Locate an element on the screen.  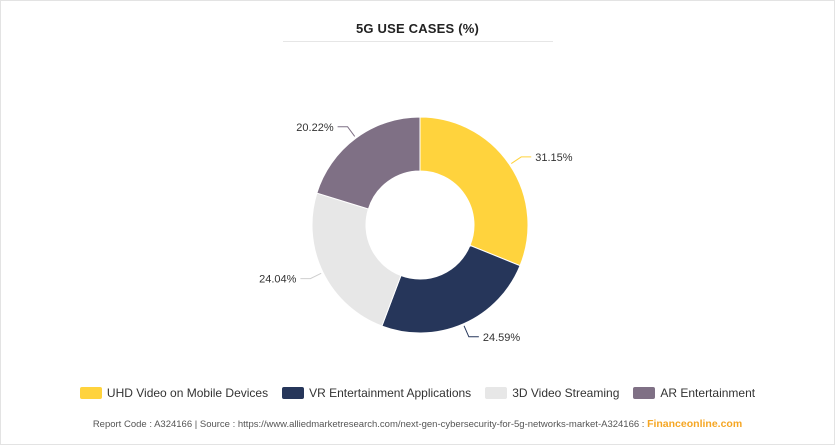
legend-label-vr: VR Entertainment Applications is located at coordinates (390, 393).